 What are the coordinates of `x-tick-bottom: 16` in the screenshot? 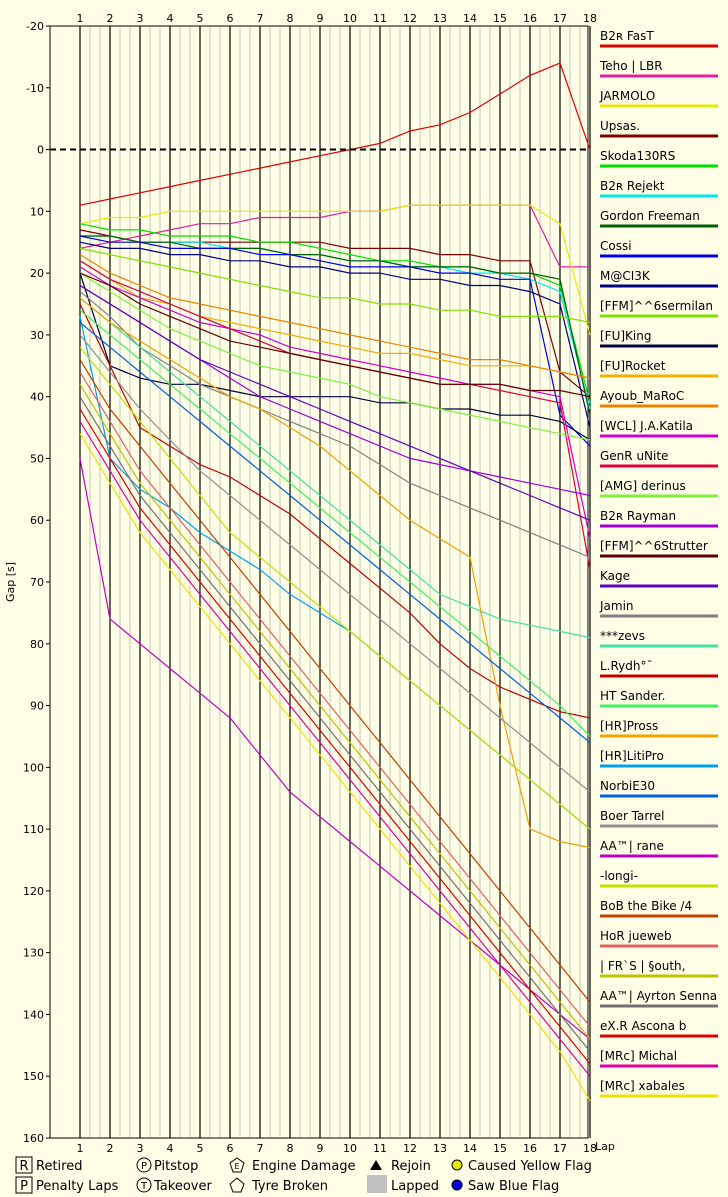 It's located at (530, 1148).